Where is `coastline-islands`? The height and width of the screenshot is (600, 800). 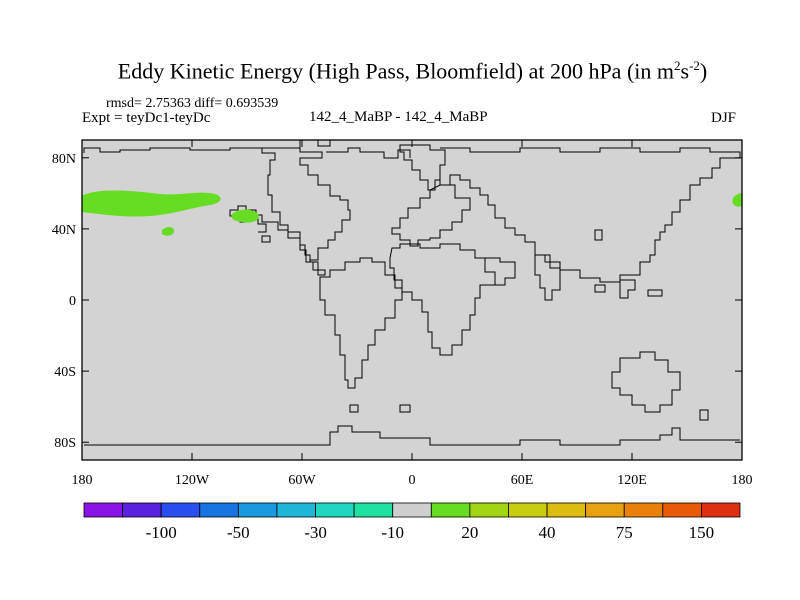
coastline-islands is located at coordinates (432, 321).